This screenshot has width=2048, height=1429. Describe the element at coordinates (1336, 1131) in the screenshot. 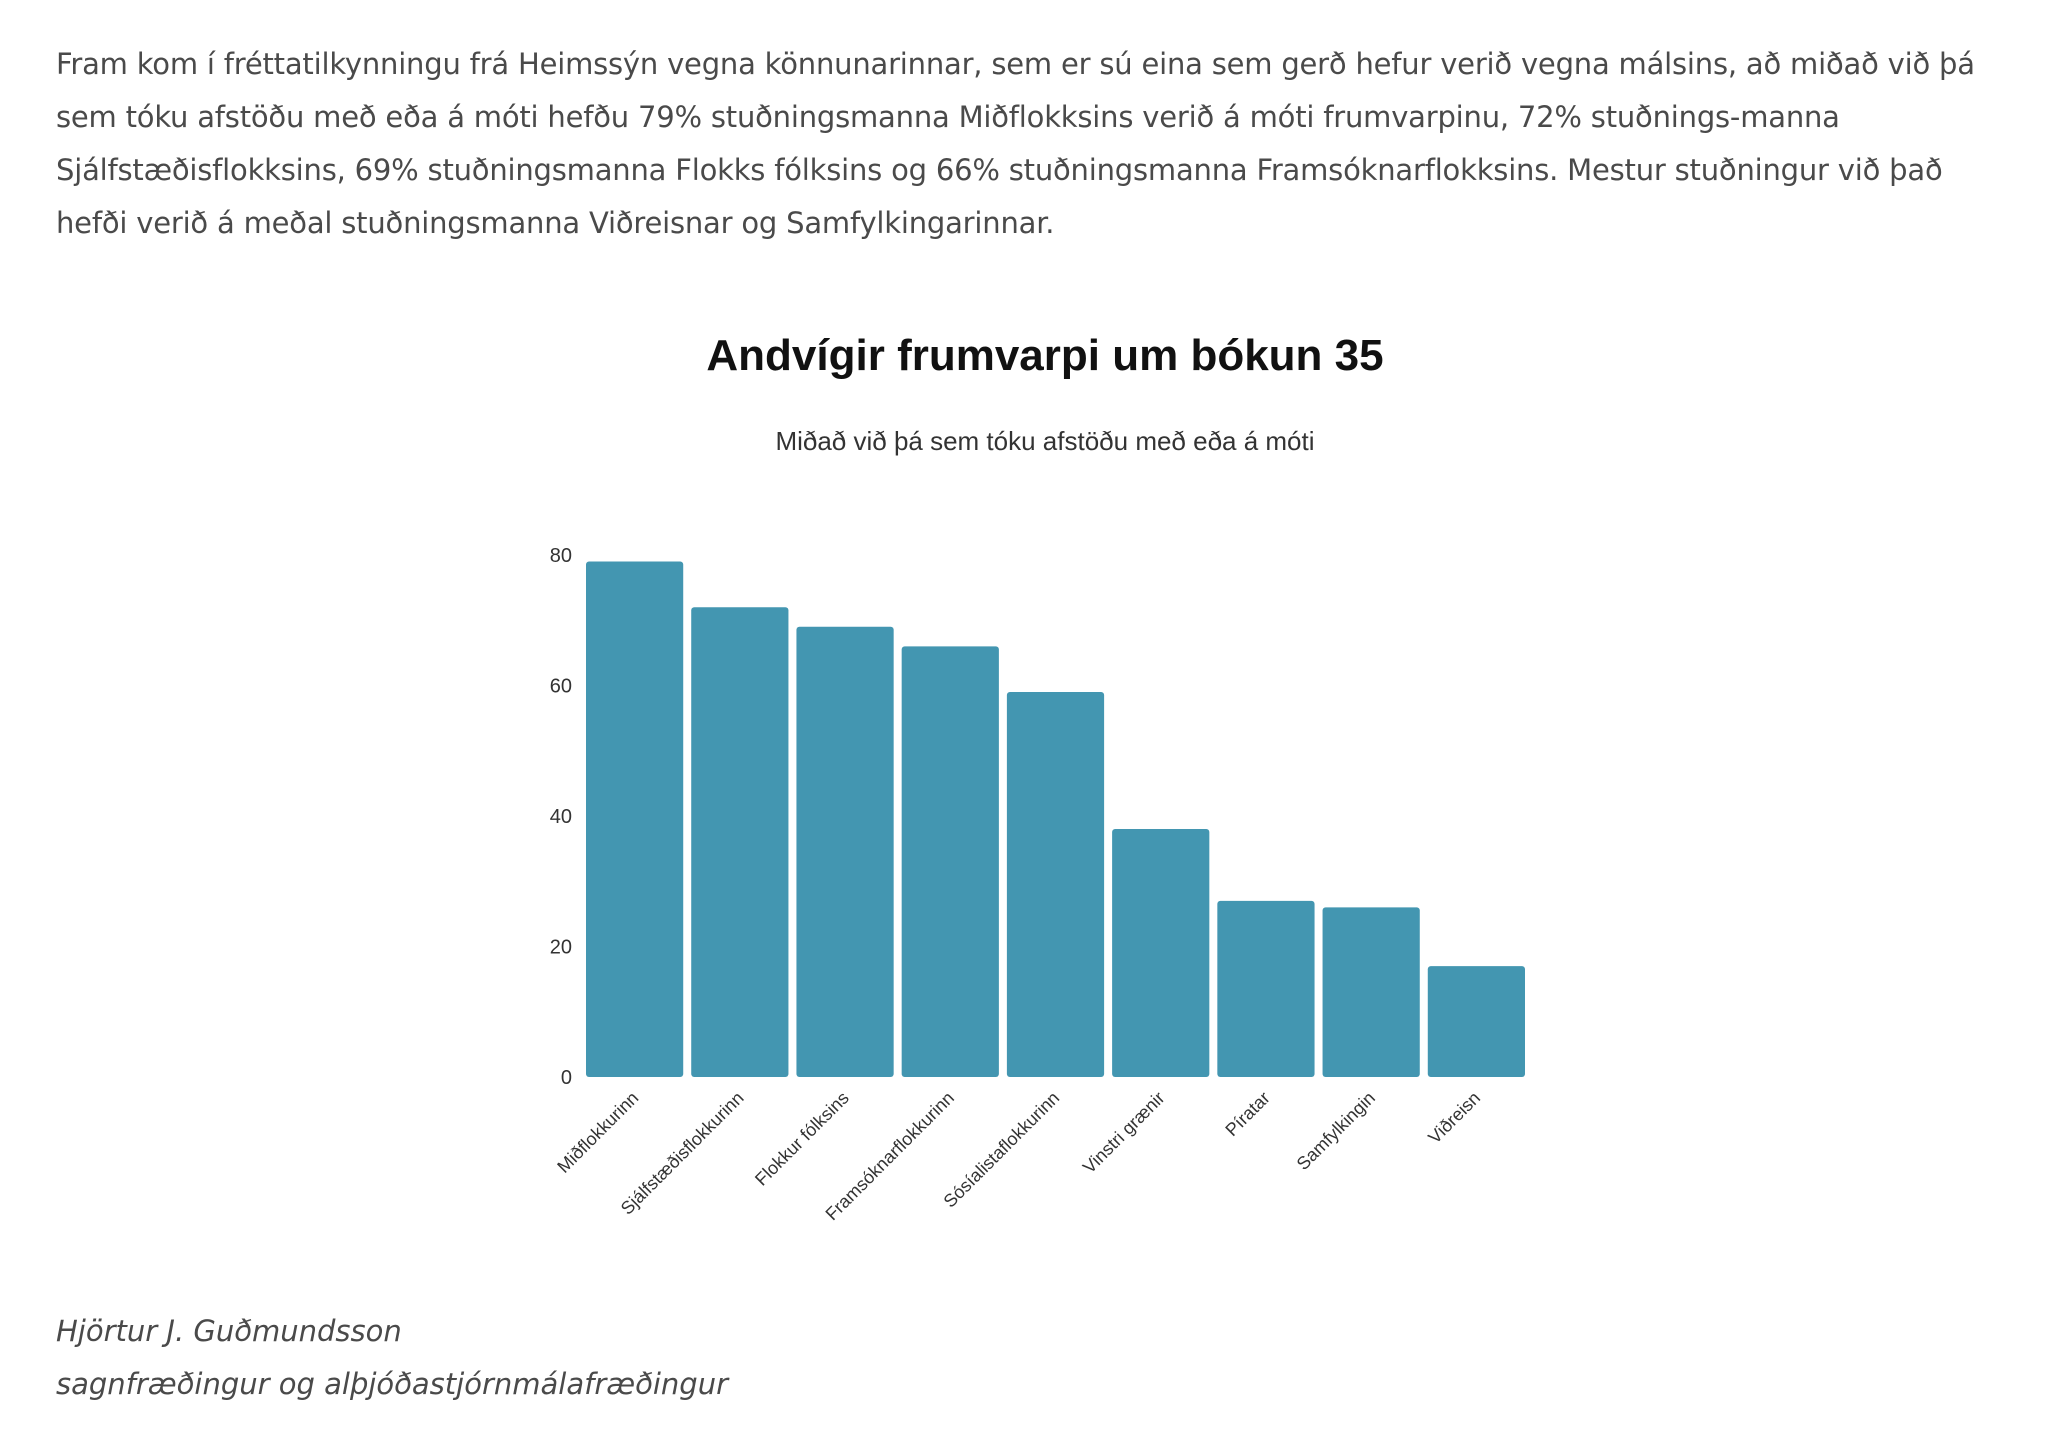

I see `x-tick-label: Samfylkingin` at that location.